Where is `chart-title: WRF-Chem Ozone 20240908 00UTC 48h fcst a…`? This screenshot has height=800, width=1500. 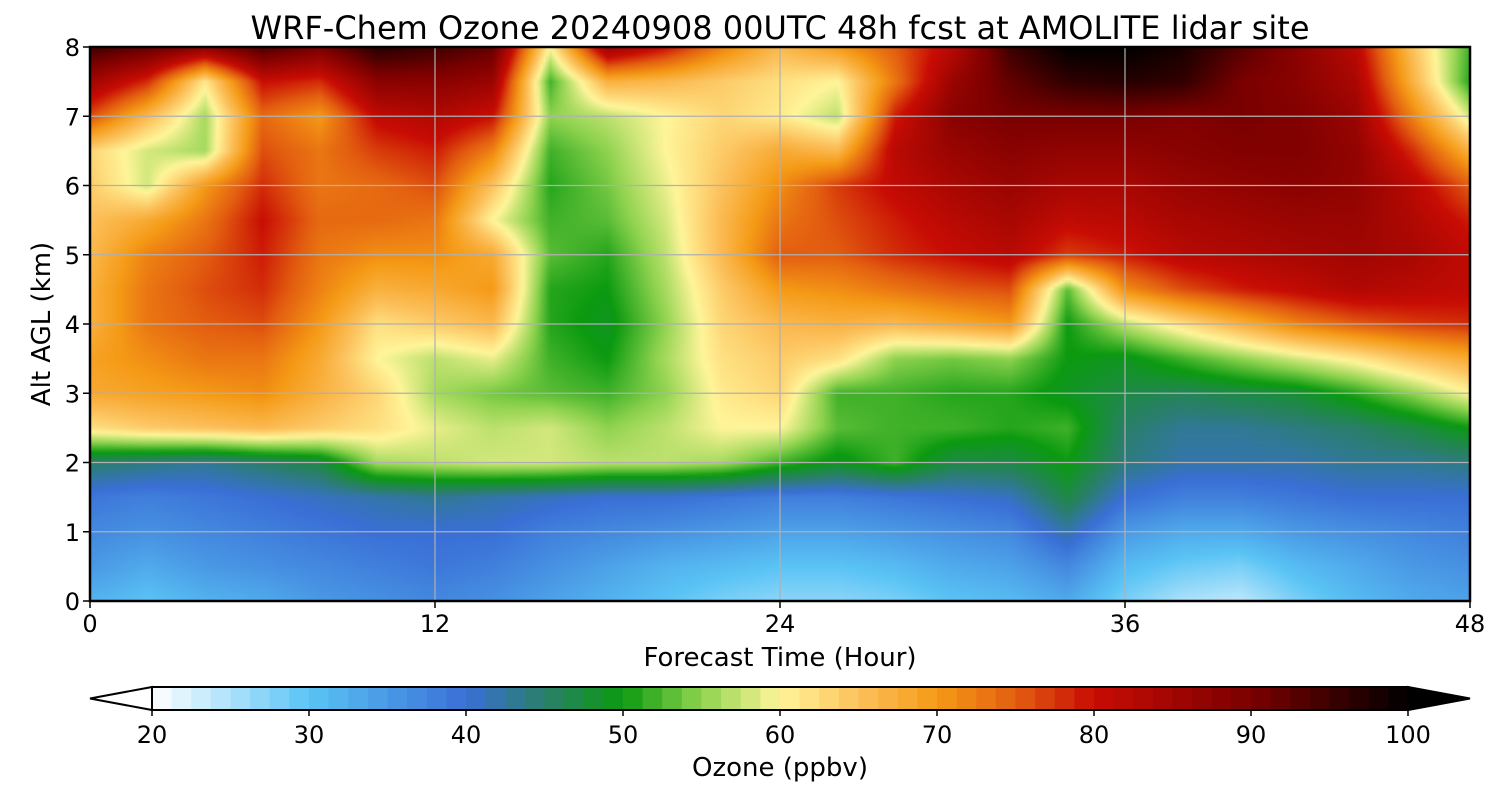
chart-title: WRF-Chem Ozone 20240908 00UTC 48h fcst a… is located at coordinates (779, 28).